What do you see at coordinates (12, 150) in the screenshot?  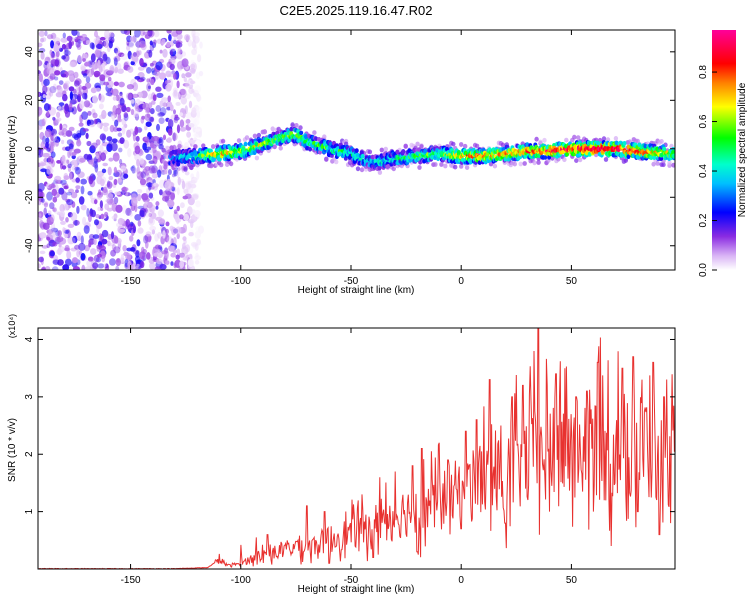 I see `spectrogram-y-axis-label: Frequency (Hz)` at bounding box center [12, 150].